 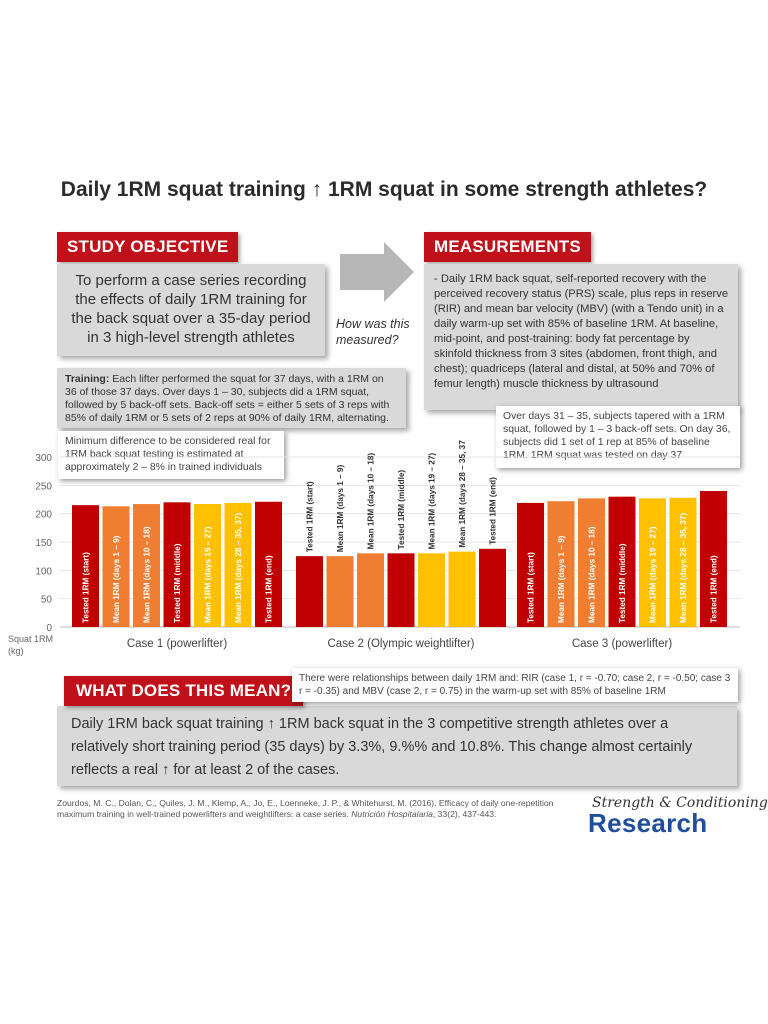 I want to click on y-tick-label: 250, so click(x=43, y=486).